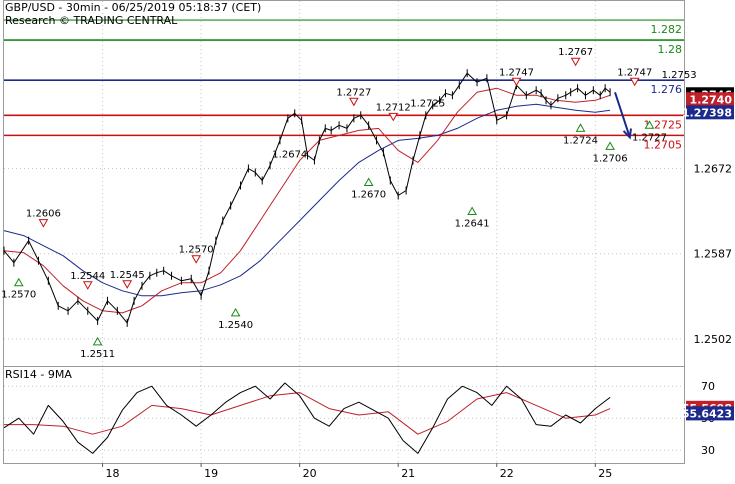 This screenshot has width=735, height=484. I want to click on rsi-panel-title: RSI14 - 9MA, so click(38, 374).